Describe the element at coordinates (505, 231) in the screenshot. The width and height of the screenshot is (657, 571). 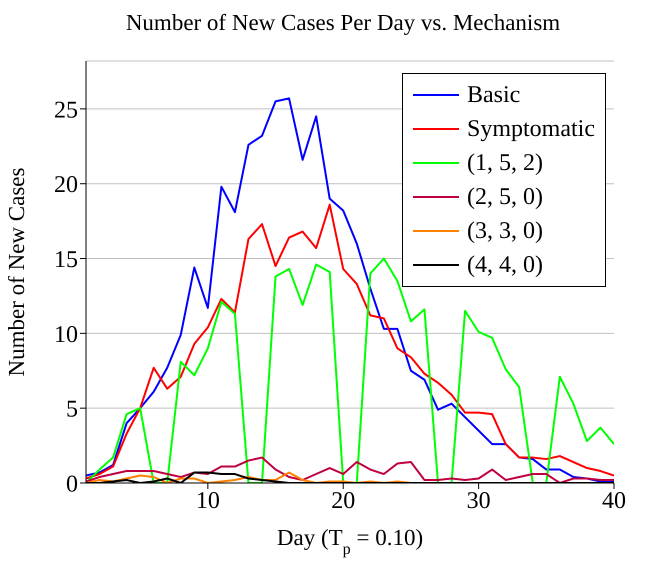
I see `legend-label: (3, 3, 0)` at that location.